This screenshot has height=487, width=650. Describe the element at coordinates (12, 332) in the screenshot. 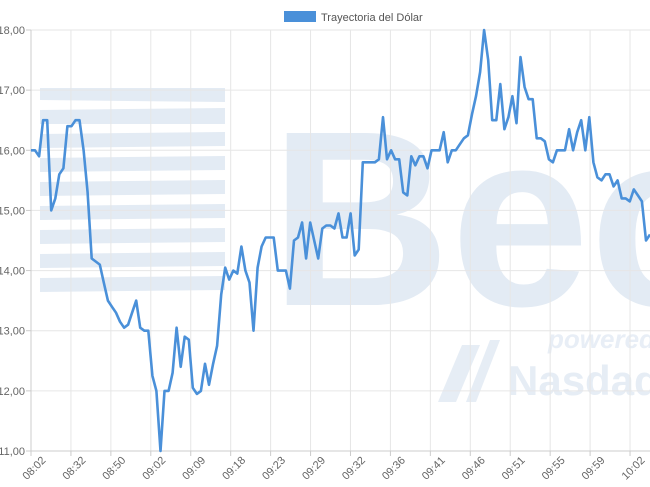

I see `y-tick-label: 13,00` at that location.